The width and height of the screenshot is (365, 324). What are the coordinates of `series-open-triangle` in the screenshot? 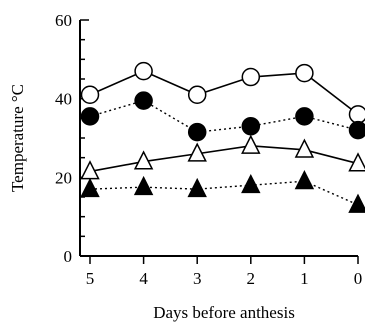 It's located at (222, 157).